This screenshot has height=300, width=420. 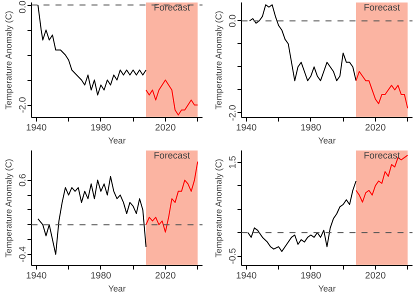 What do you see at coordinates (23, 180) in the screenshot?
I see `y-tick-label: 0.6` at bounding box center [23, 180].